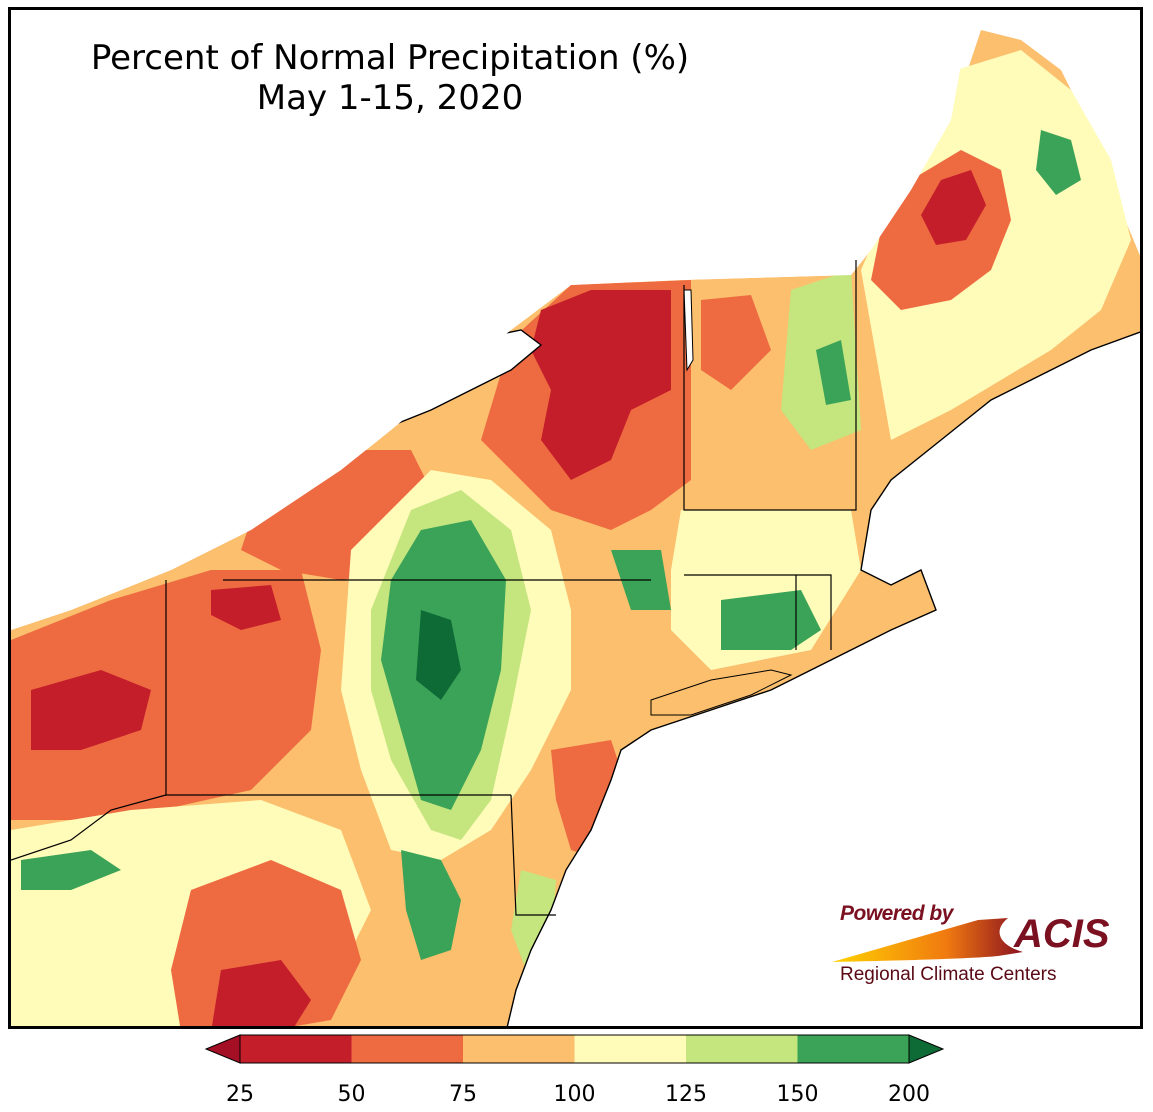  I want to click on acis-logo: Powered by ACIS Regional Climate Centers, so click(973, 950).